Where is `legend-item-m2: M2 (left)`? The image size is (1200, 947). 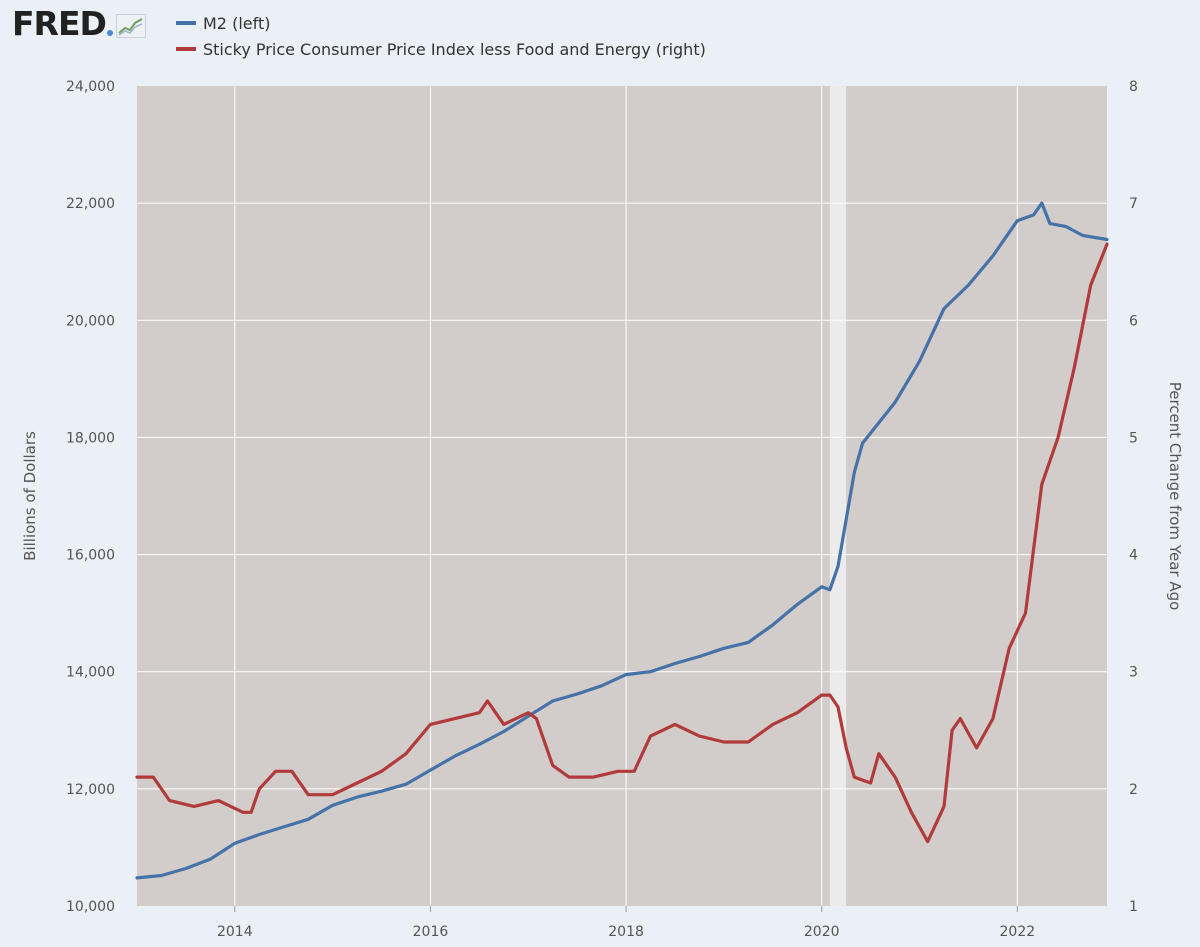 legend-item-m2: M2 (left) is located at coordinates (441, 23).